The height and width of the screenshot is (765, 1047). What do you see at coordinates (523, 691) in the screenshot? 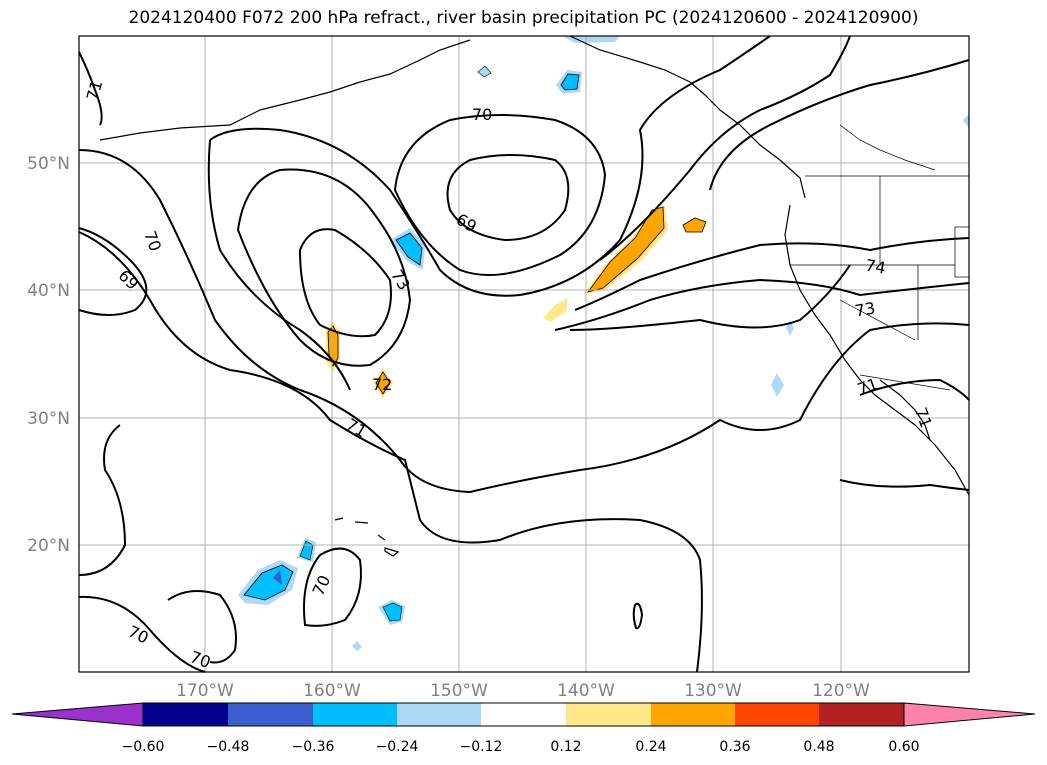
I see `lon-labels: 170°W 160°W 150°W 140°W 130°W 120°W` at bounding box center [523, 691].